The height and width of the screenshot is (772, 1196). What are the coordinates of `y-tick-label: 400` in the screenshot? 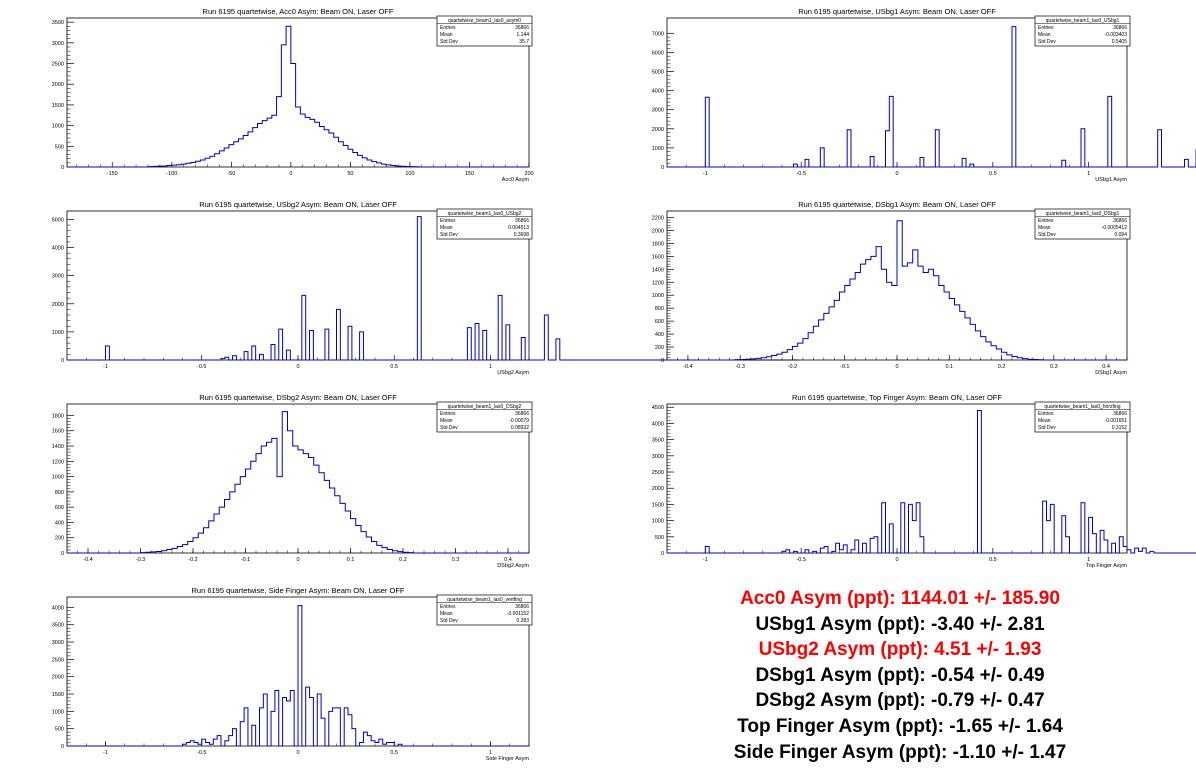 It's located at (659, 335).